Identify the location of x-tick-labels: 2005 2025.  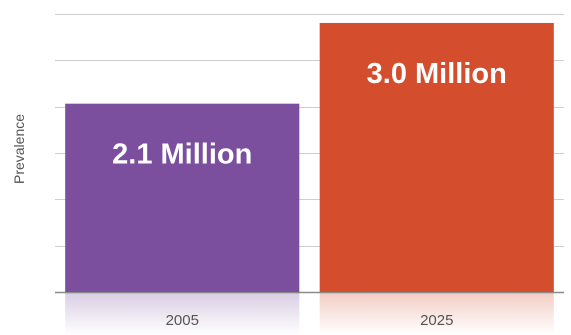
(310, 320).